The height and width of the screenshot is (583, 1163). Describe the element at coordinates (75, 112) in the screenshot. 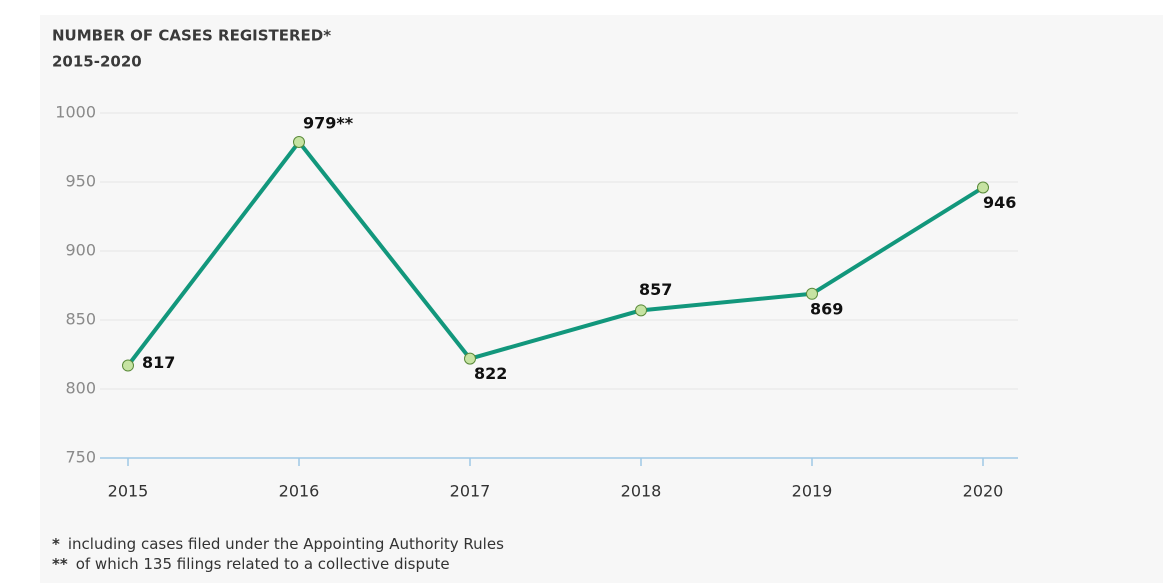

I see `y-tick-label: 1000` at that location.